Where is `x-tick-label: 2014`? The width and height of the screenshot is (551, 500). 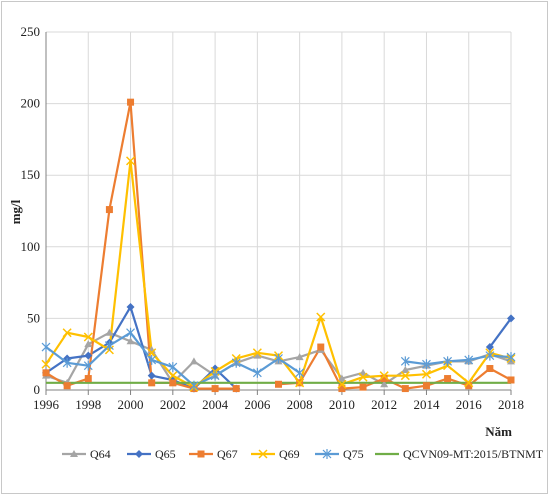 x-tick-label: 2014 is located at coordinates (426, 404).